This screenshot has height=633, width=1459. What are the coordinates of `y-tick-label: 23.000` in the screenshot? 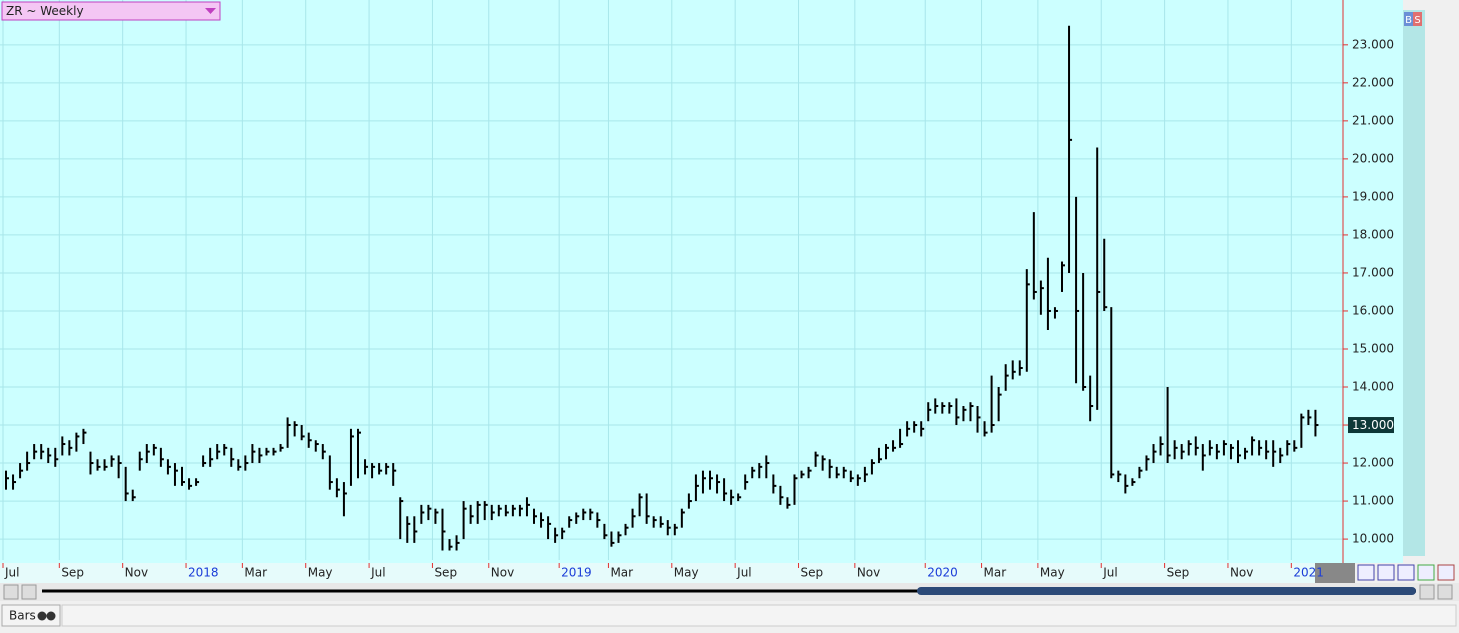 It's located at (1373, 44).